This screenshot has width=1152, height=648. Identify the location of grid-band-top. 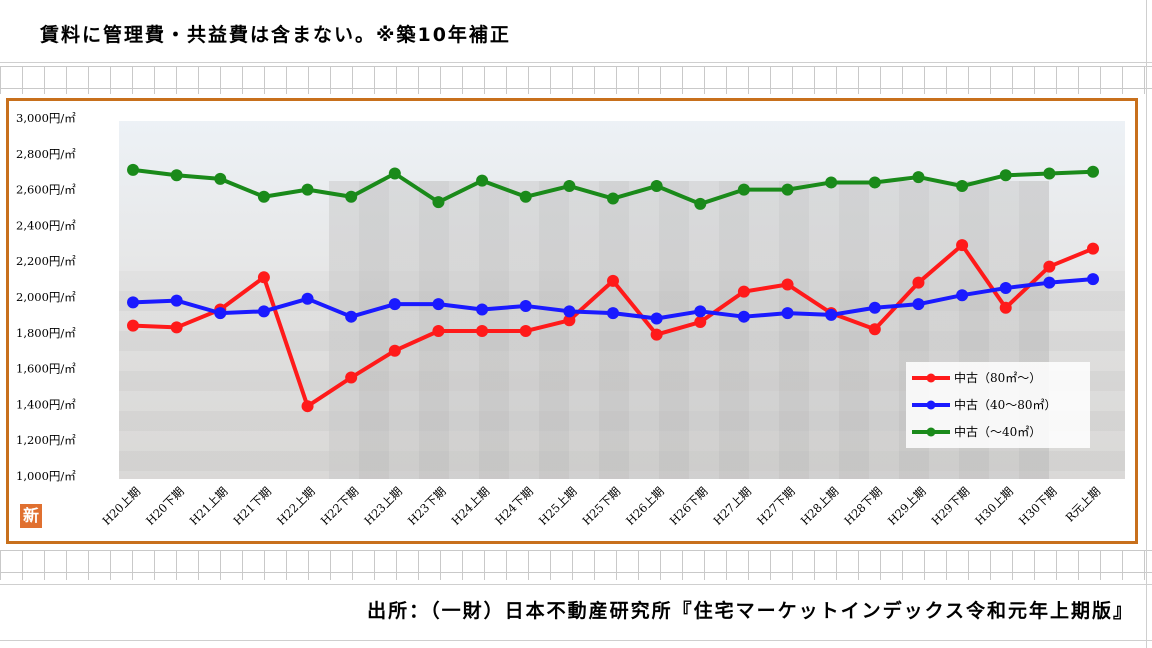
(576, 80).